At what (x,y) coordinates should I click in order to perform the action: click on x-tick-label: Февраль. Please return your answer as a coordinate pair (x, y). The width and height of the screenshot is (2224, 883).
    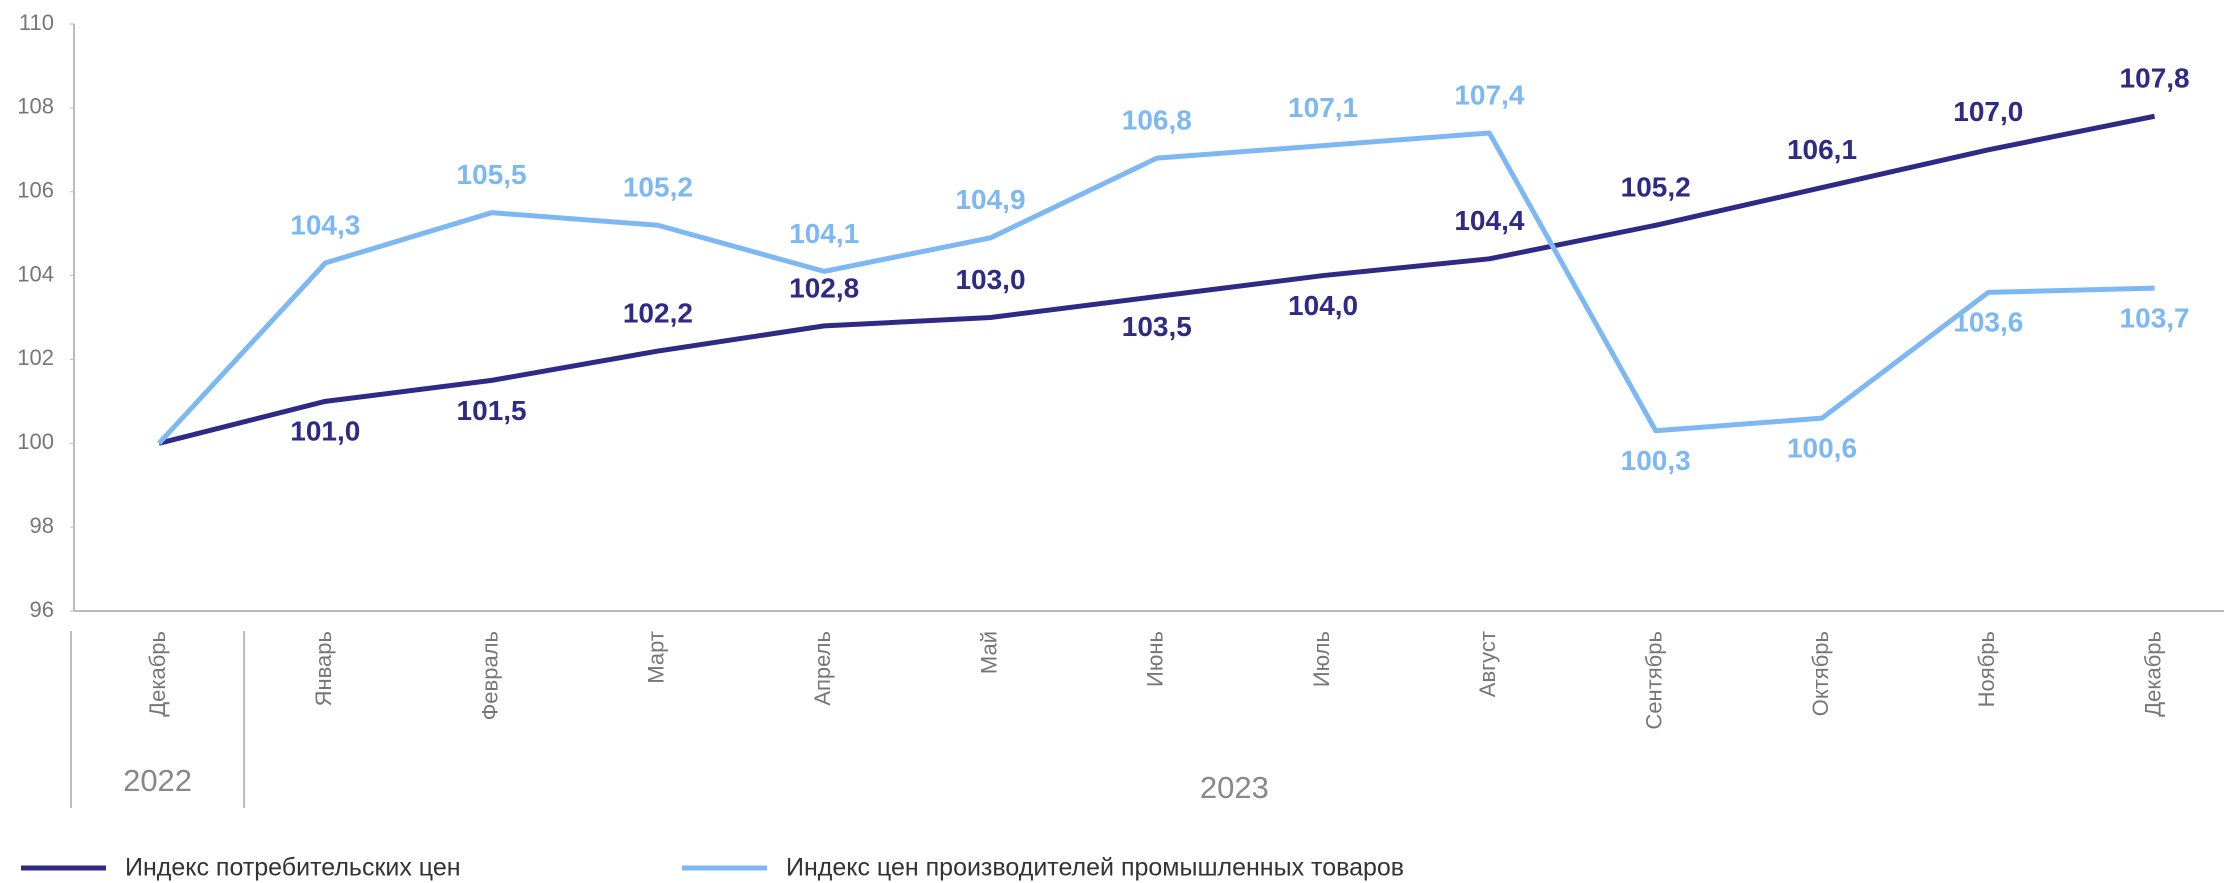
    Looking at the image, I should click on (489, 675).